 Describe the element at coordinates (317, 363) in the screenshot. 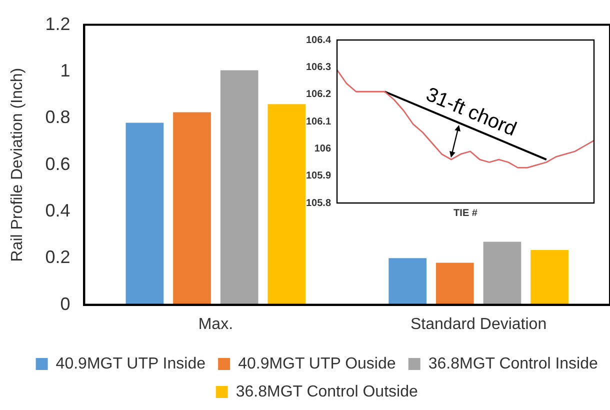

I see `legend-label: 40.9MGT UTP Ouside` at that location.